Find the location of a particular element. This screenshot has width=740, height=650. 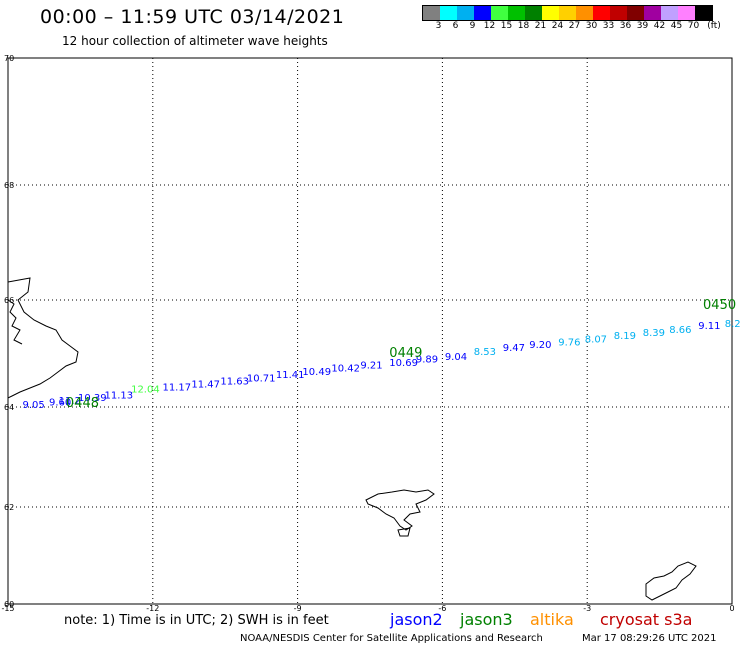

legend-tick-label: 42 is located at coordinates (659, 26).